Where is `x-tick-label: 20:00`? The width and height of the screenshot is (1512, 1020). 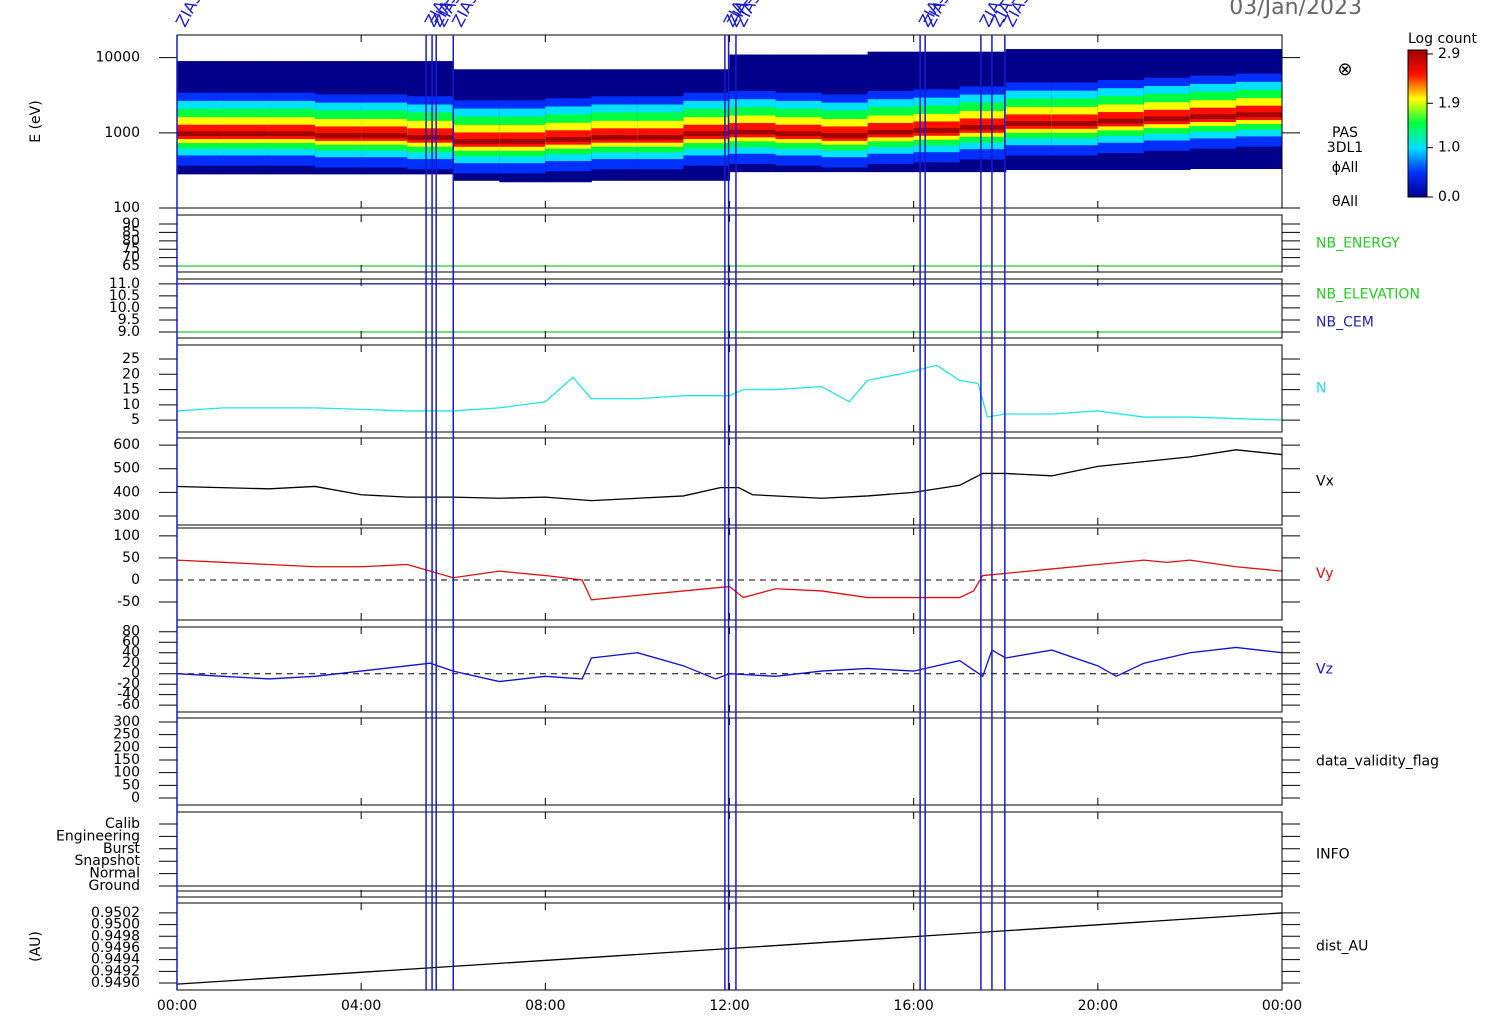
x-tick-label: 20:00 is located at coordinates (1098, 1006).